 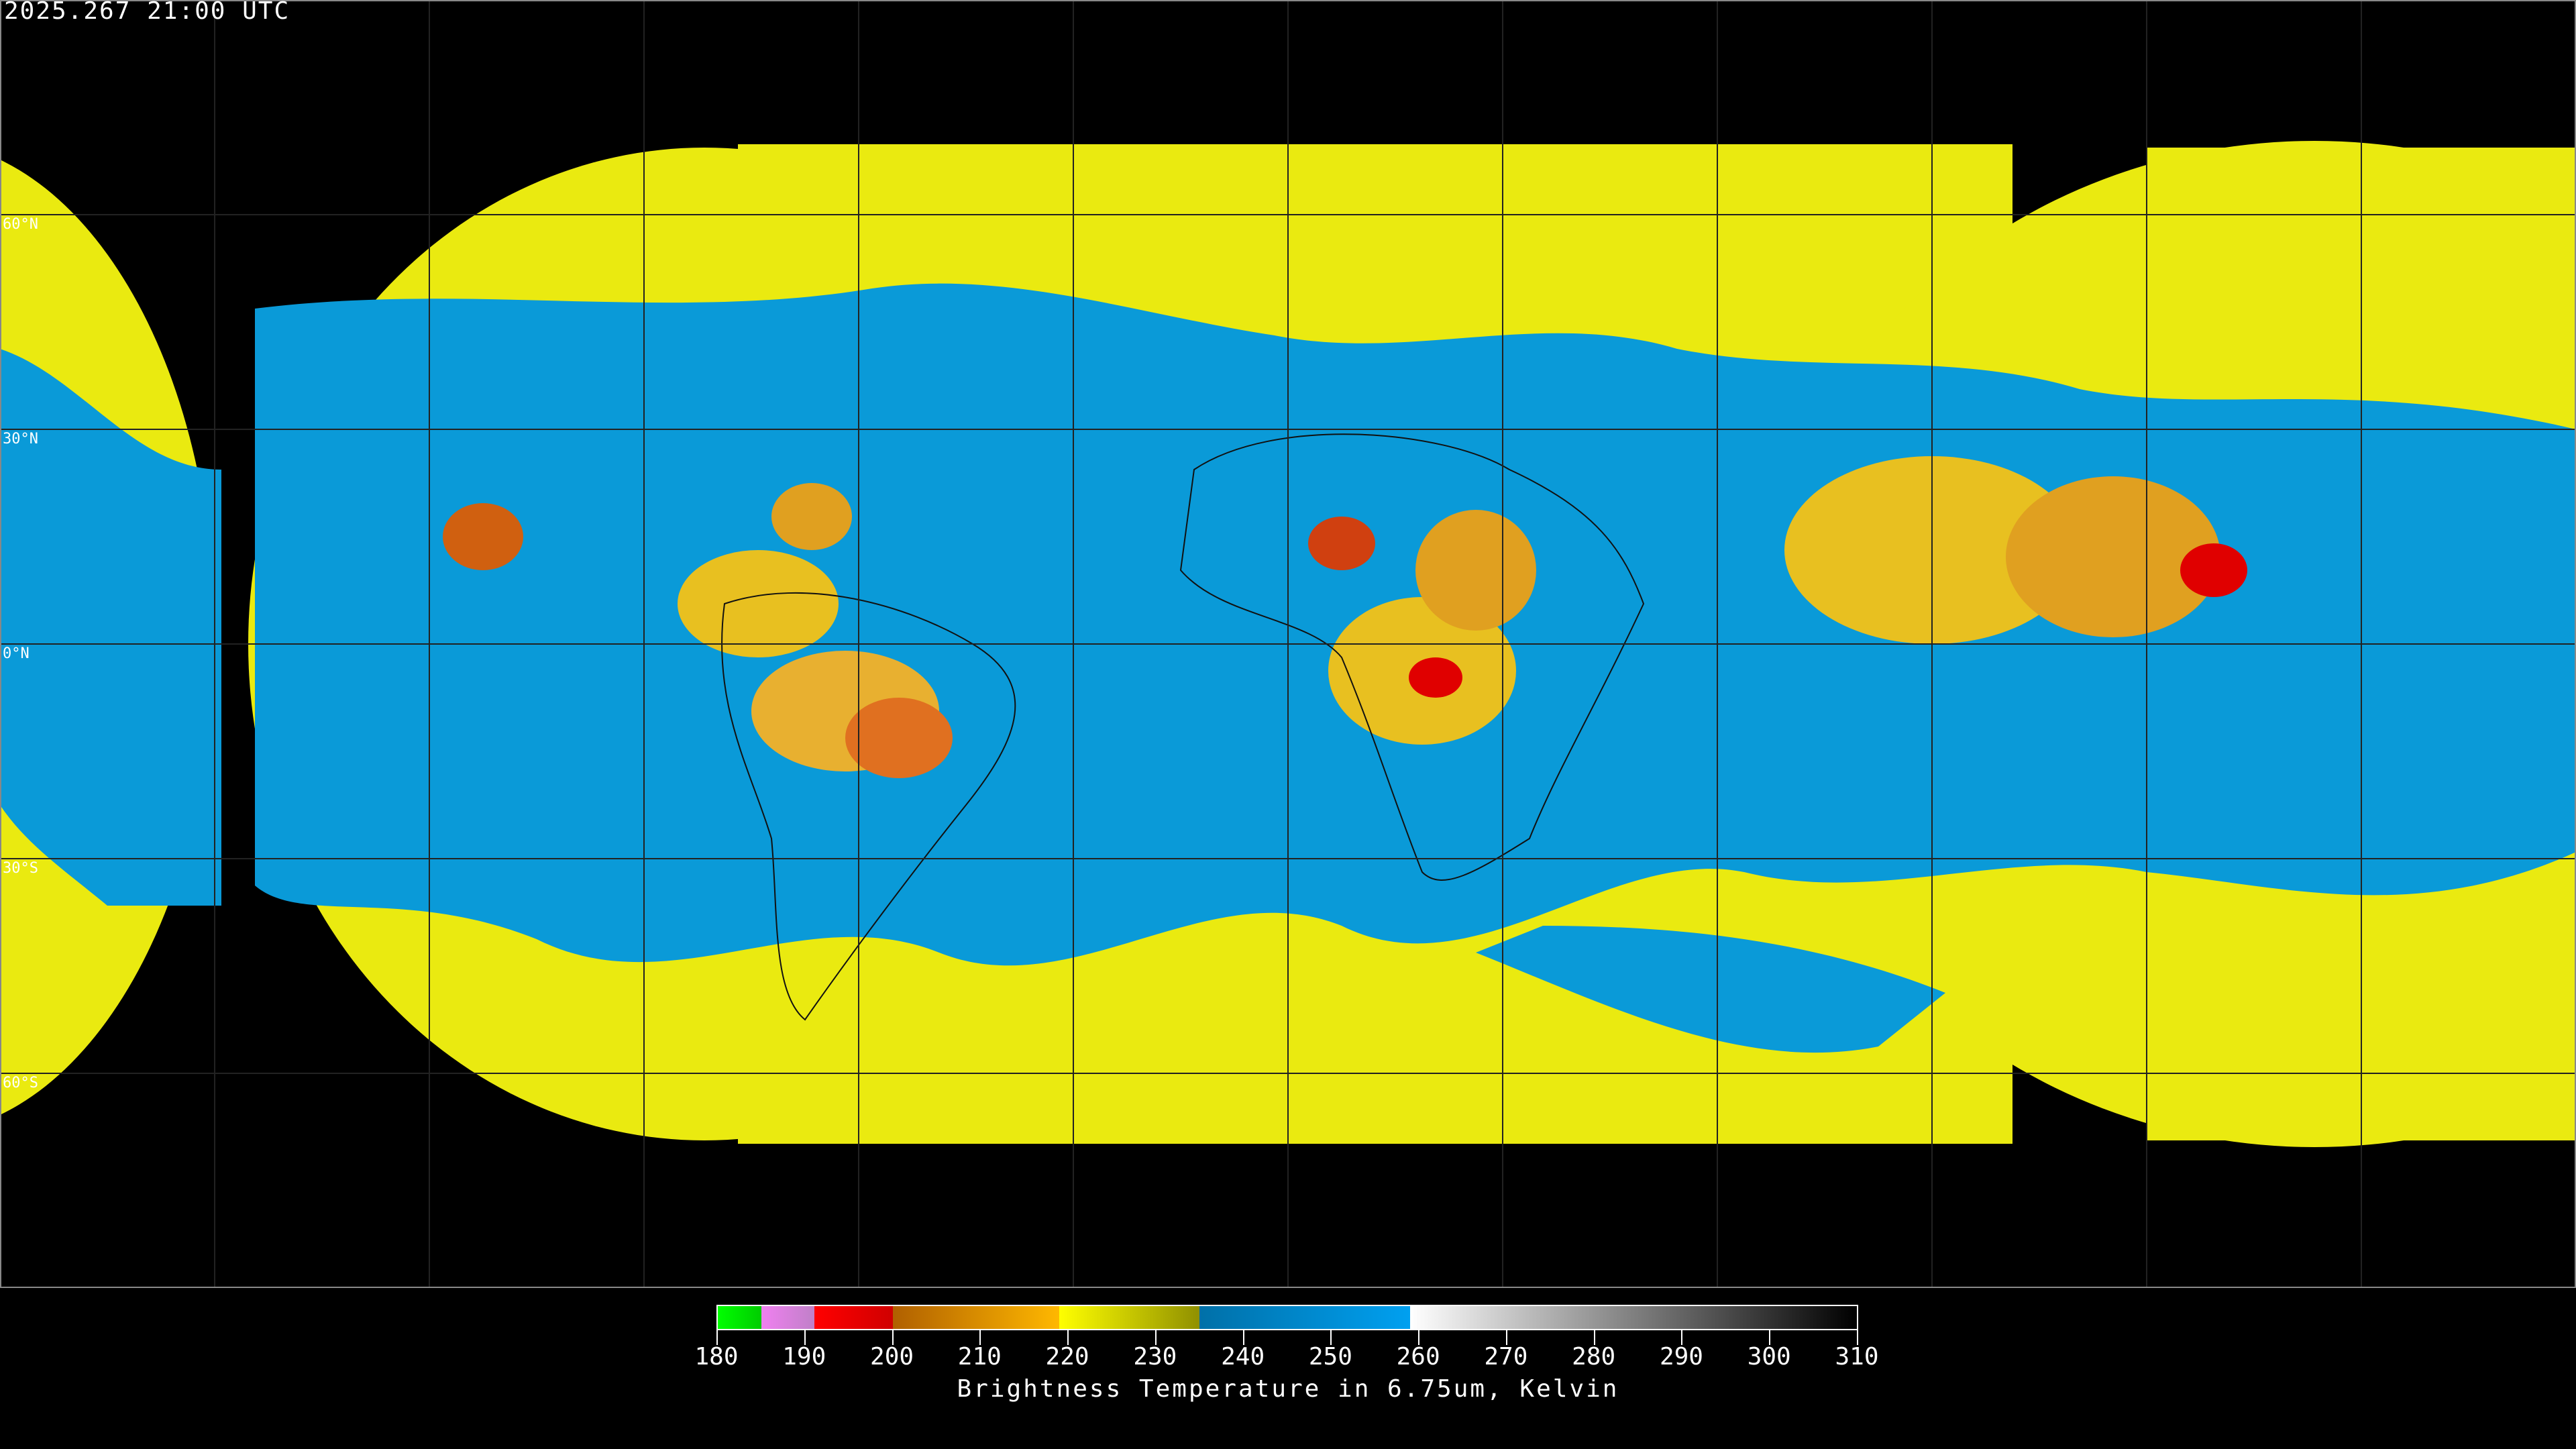 What do you see at coordinates (1288, 1389) in the screenshot?
I see `colorbar-title: Brightness Temperature in 6.75um, Kelvin` at bounding box center [1288, 1389].